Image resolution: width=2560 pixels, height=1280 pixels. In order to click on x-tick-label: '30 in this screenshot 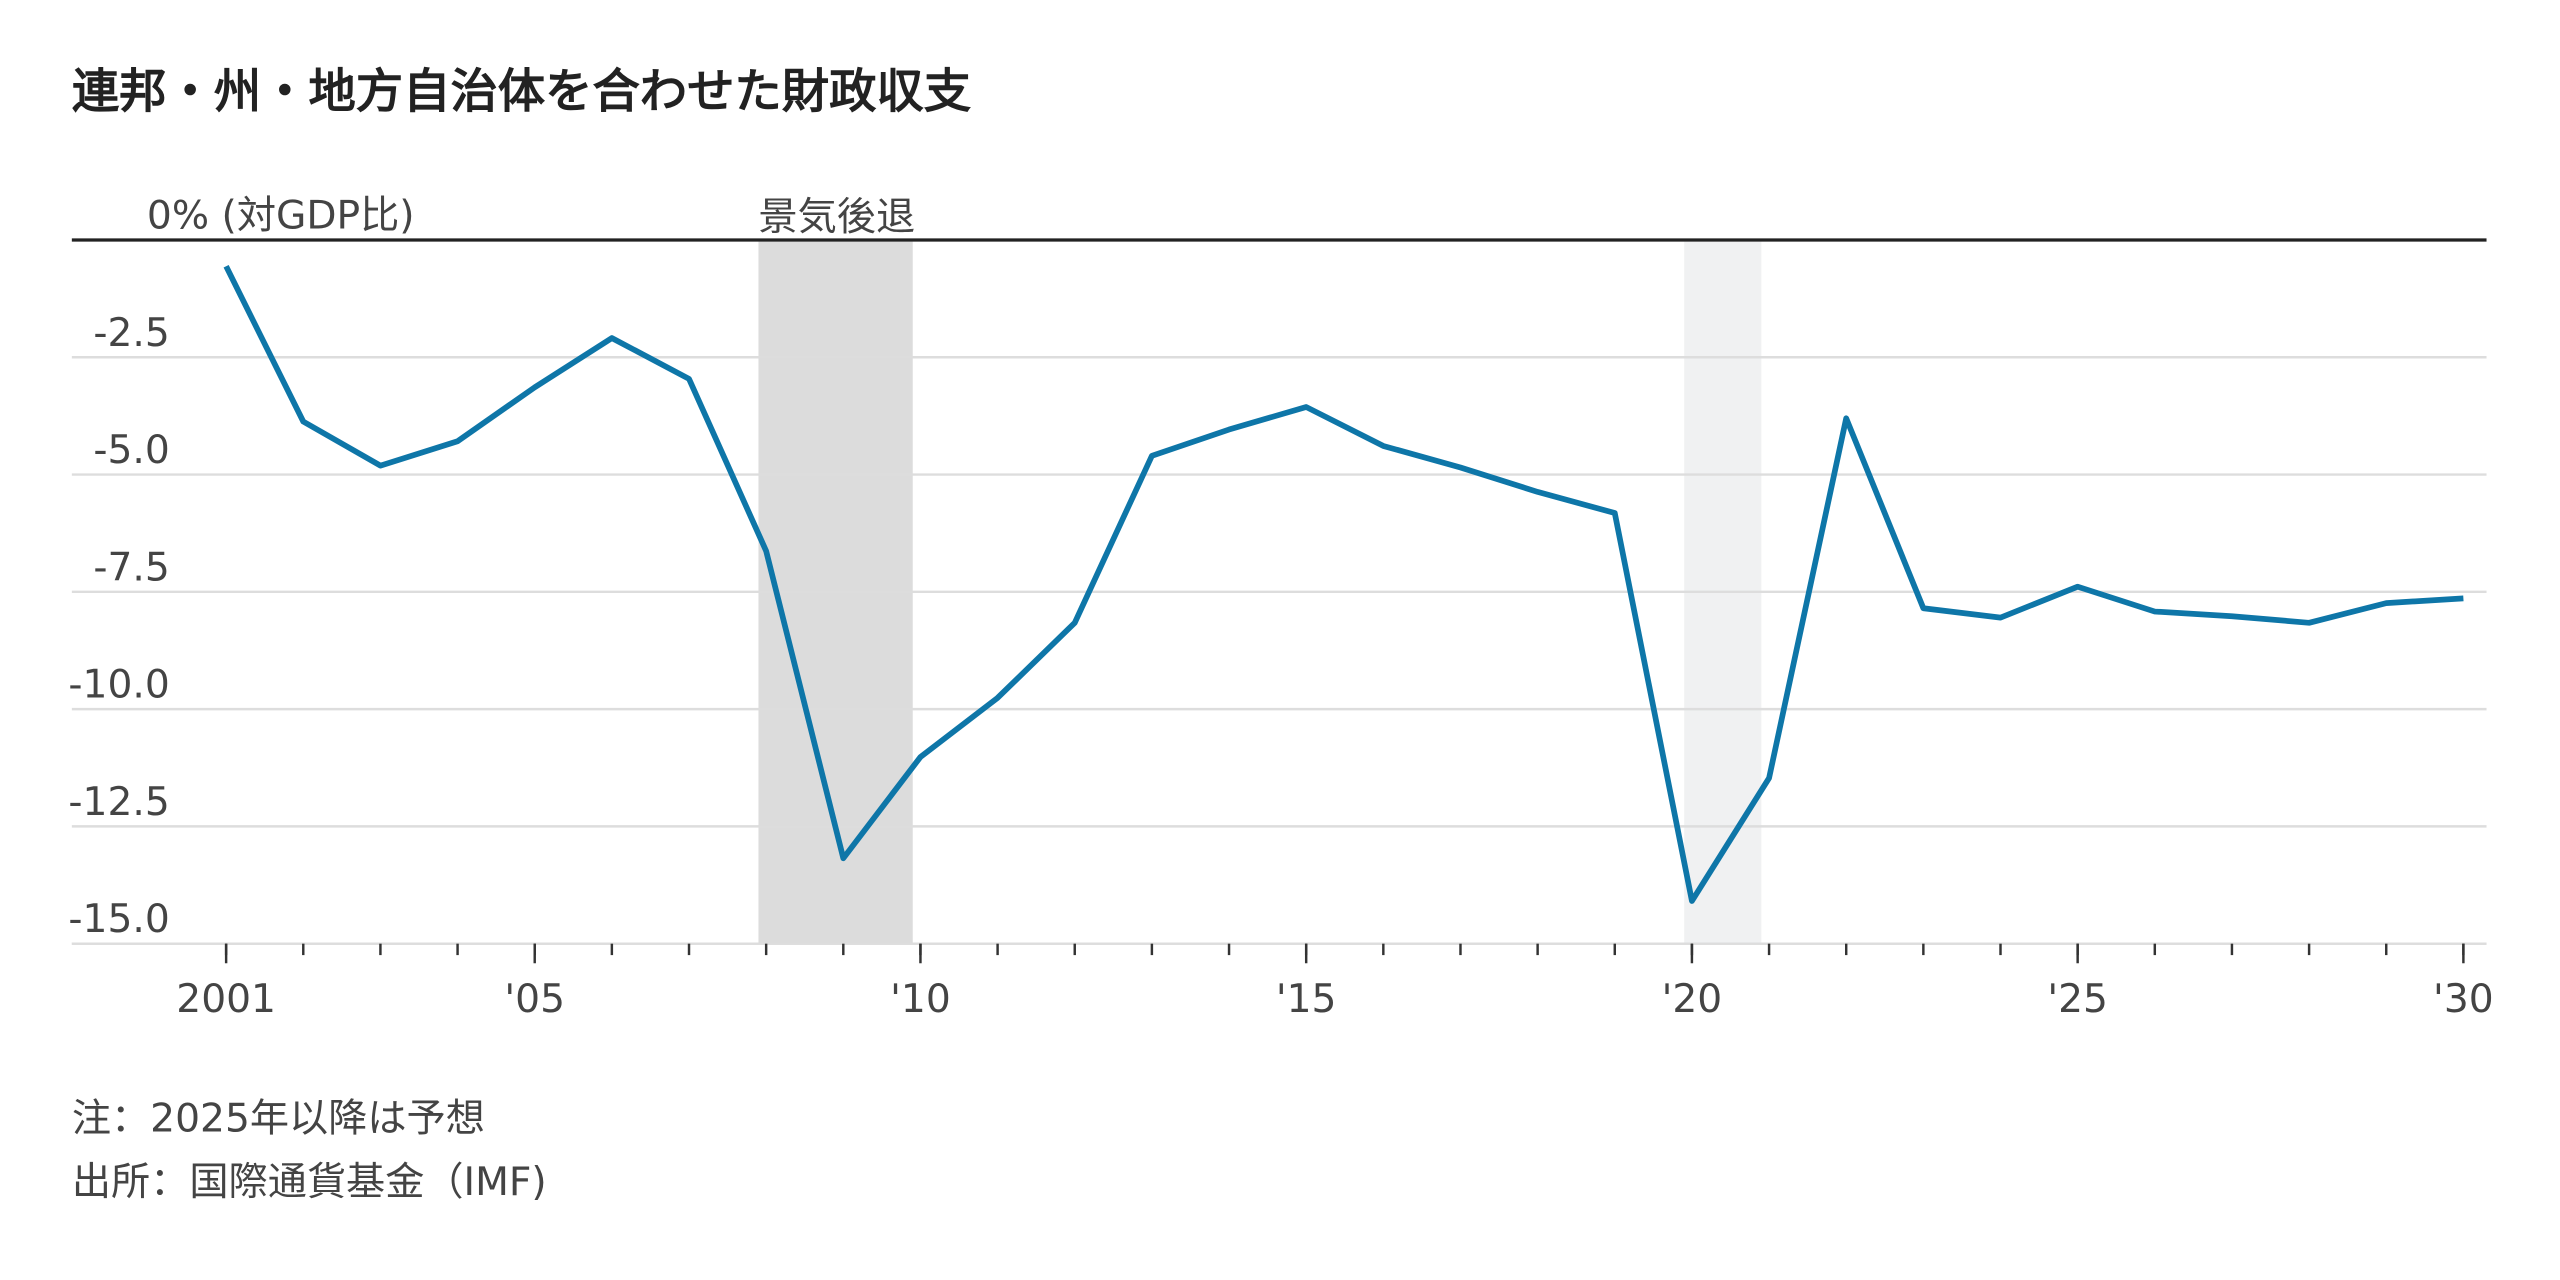, I will do `click(2463, 999)`.